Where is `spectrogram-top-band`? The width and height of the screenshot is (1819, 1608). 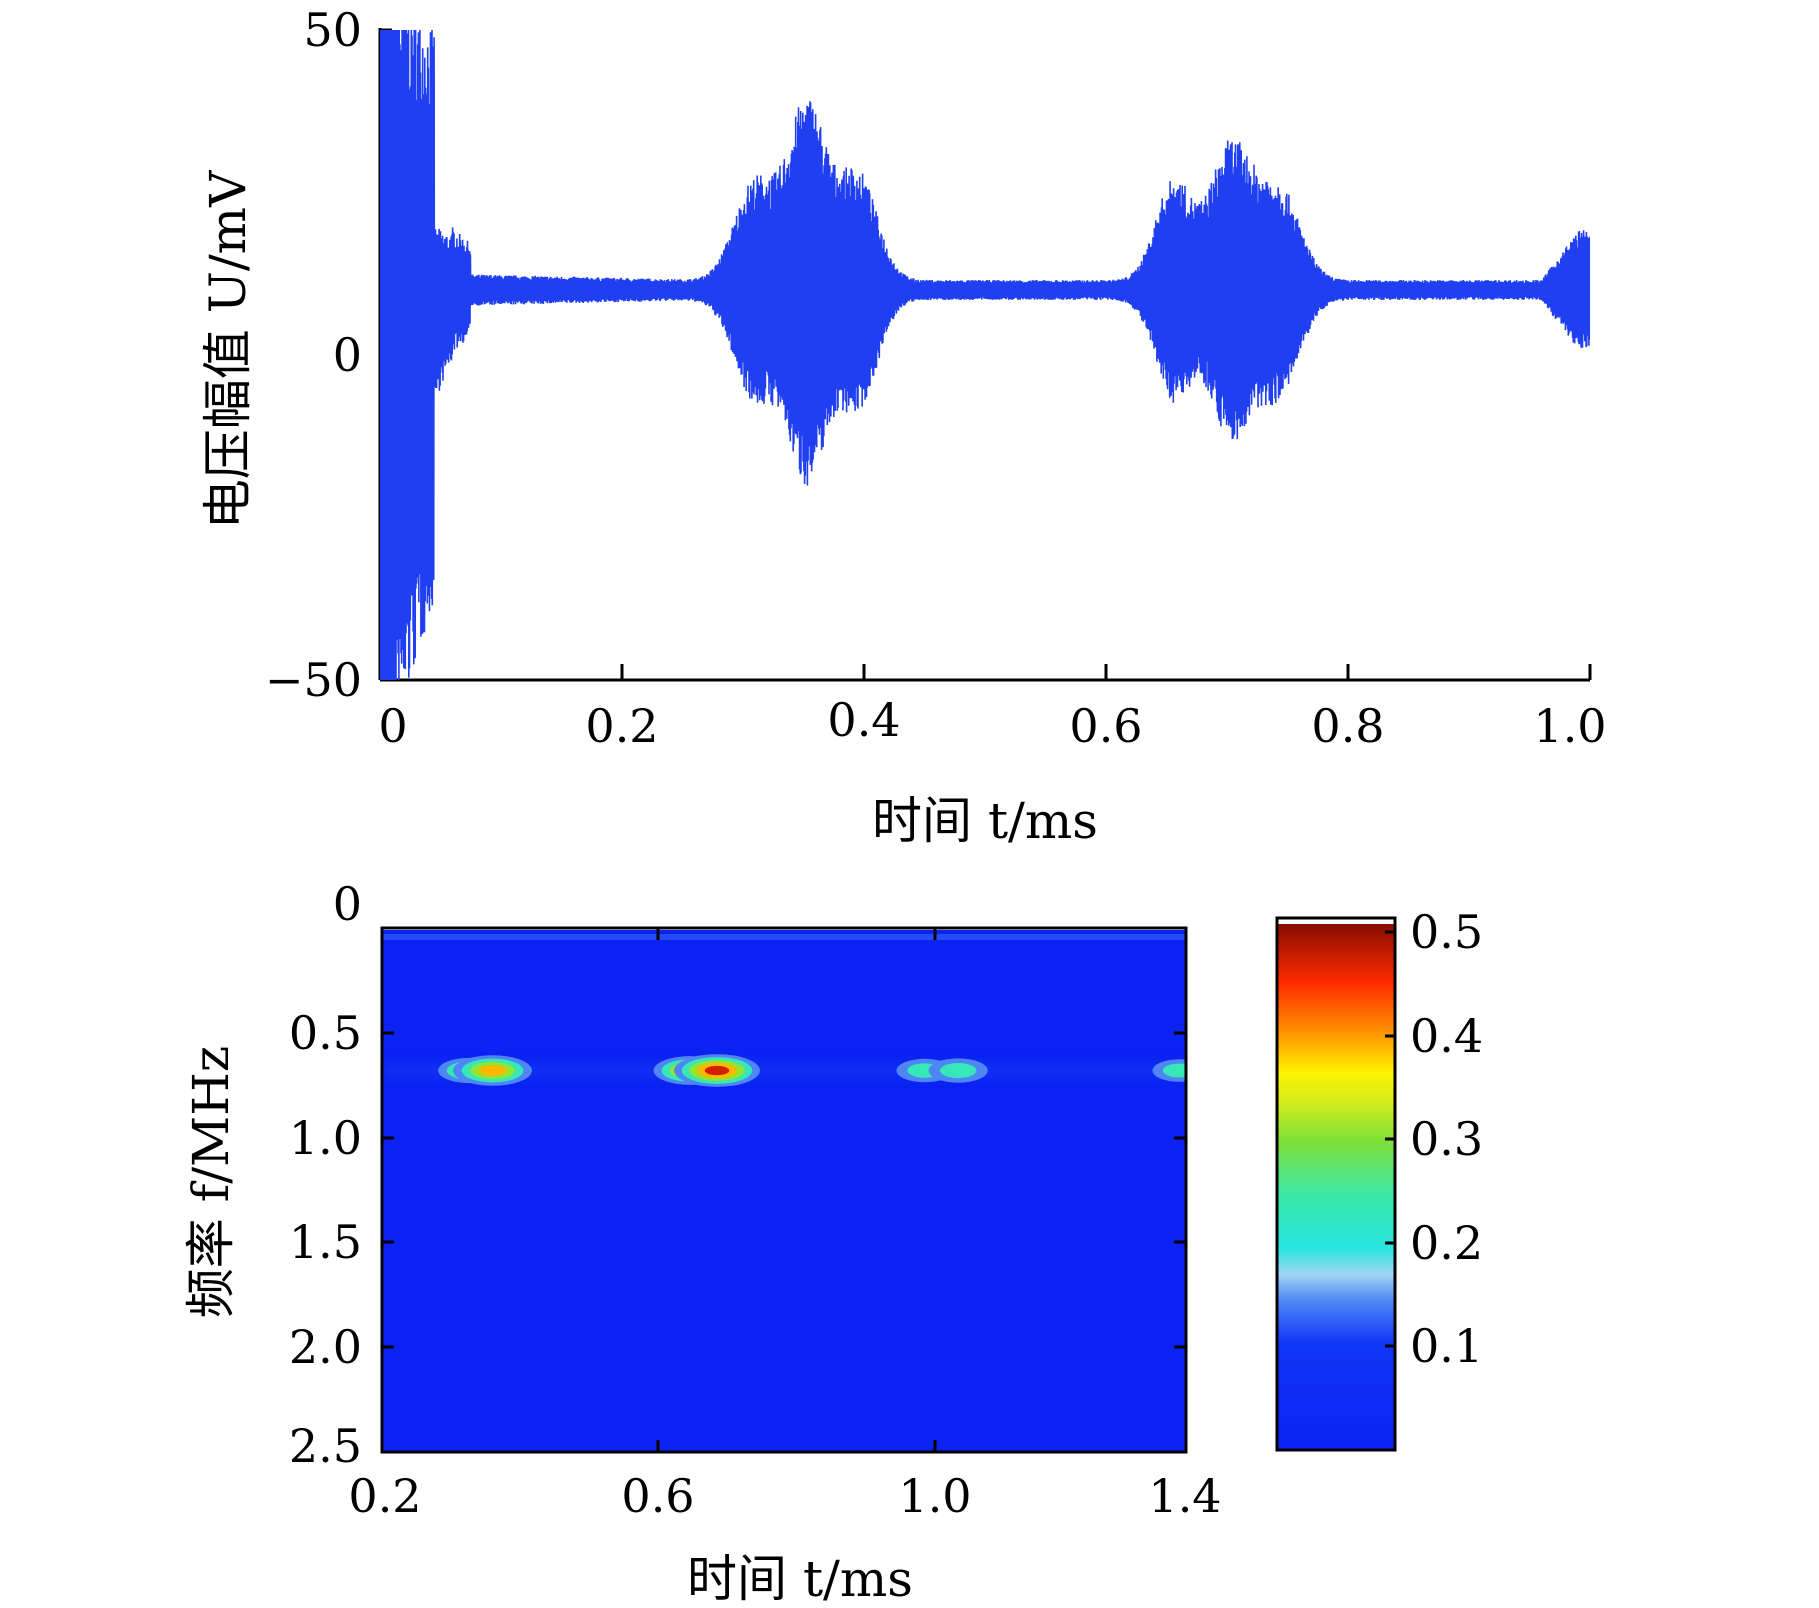
spectrogram-top-band is located at coordinates (784, 937).